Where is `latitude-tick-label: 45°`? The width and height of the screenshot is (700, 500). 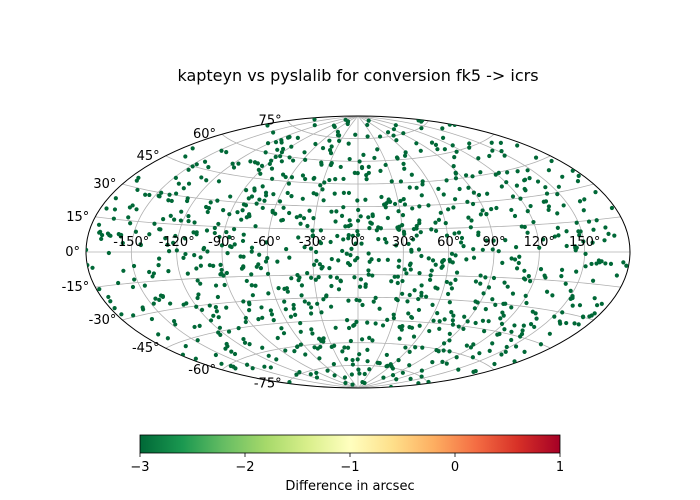 latitude-tick-label: 45° is located at coordinates (148, 156).